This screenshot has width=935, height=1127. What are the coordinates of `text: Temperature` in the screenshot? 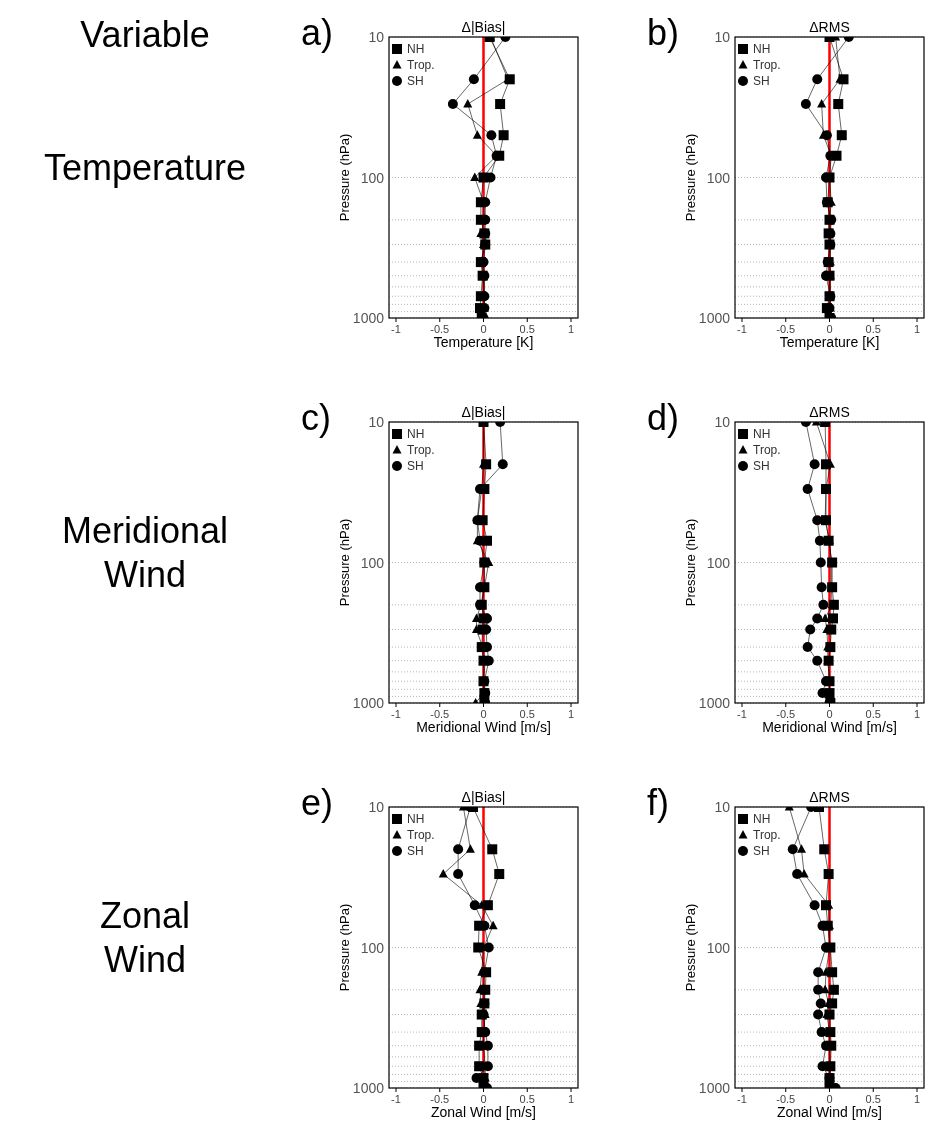 It's located at (145, 167).